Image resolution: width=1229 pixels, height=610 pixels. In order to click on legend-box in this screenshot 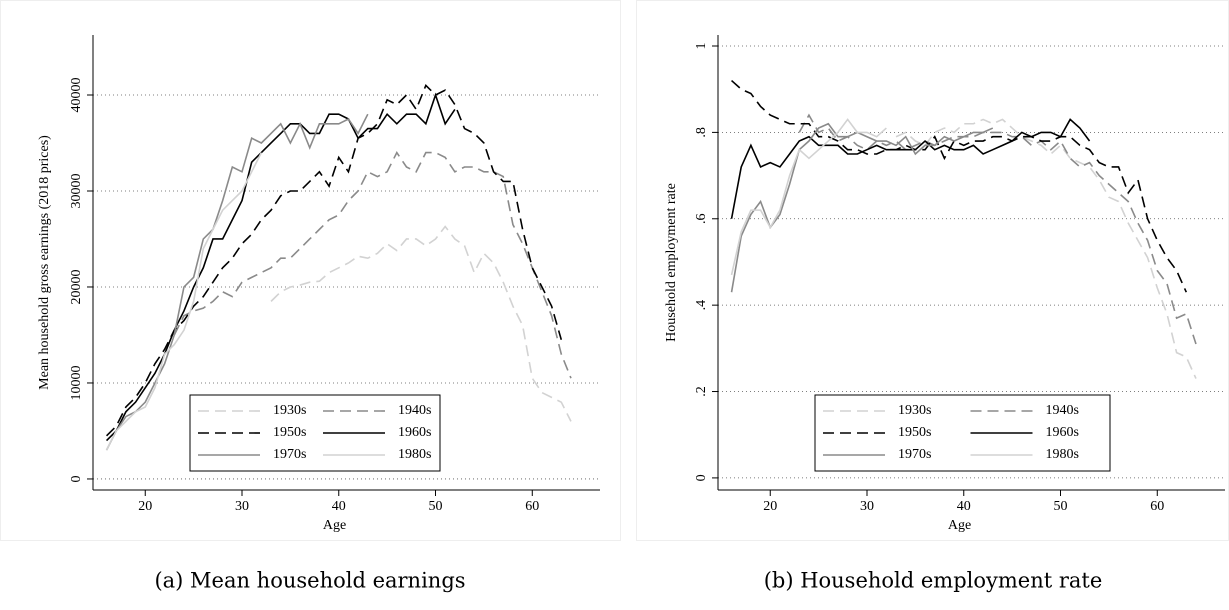, I will do `click(315, 433)`.